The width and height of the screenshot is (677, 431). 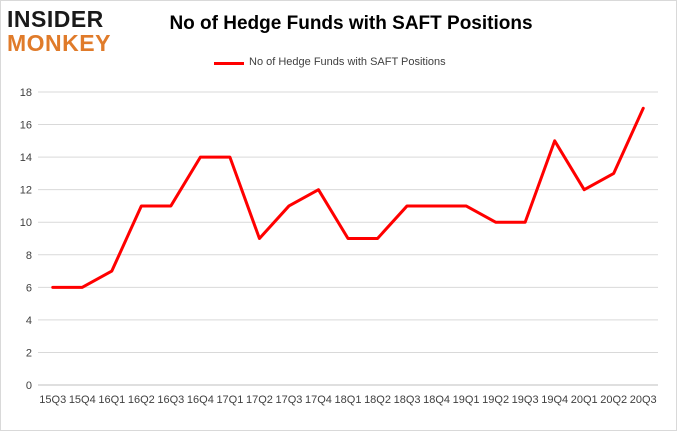 What do you see at coordinates (26, 93) in the screenshot?
I see `y-tick-label: 18` at bounding box center [26, 93].